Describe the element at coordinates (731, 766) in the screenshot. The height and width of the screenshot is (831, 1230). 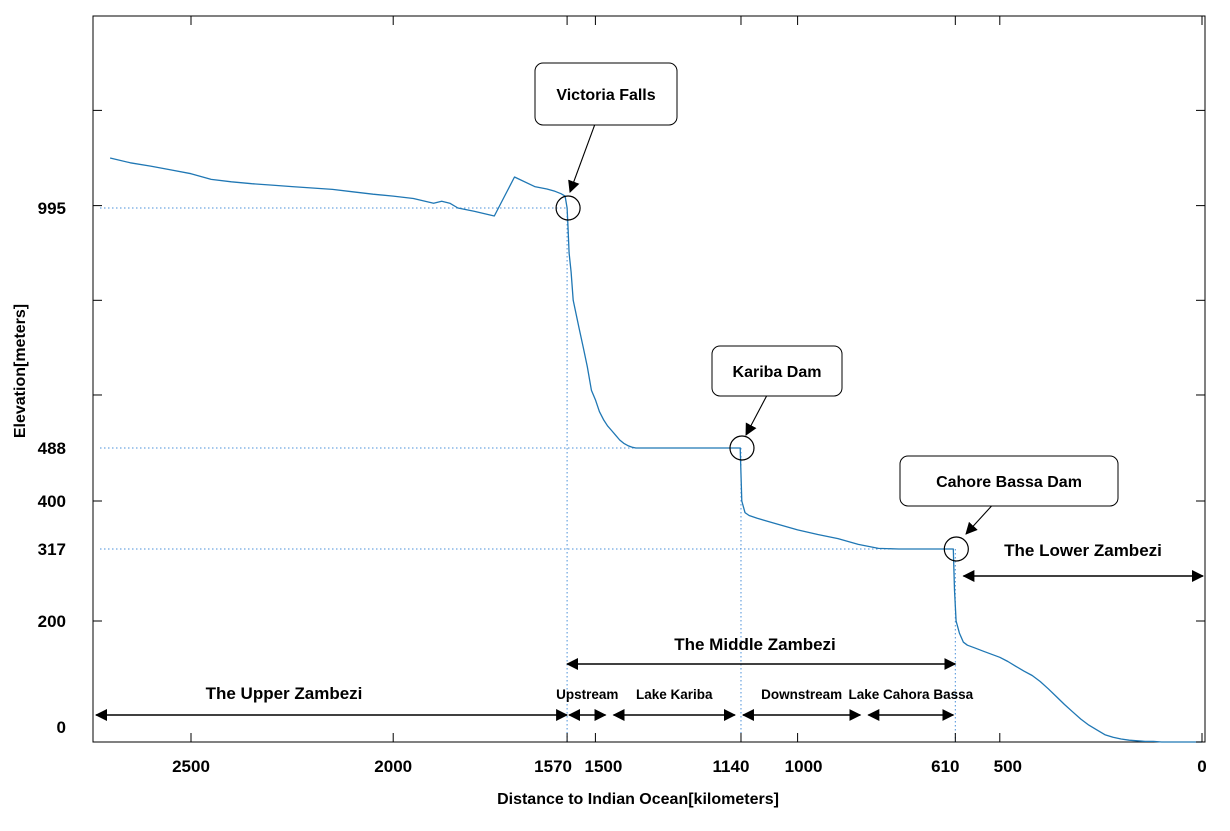
I see `x-tick-label: 1140` at that location.